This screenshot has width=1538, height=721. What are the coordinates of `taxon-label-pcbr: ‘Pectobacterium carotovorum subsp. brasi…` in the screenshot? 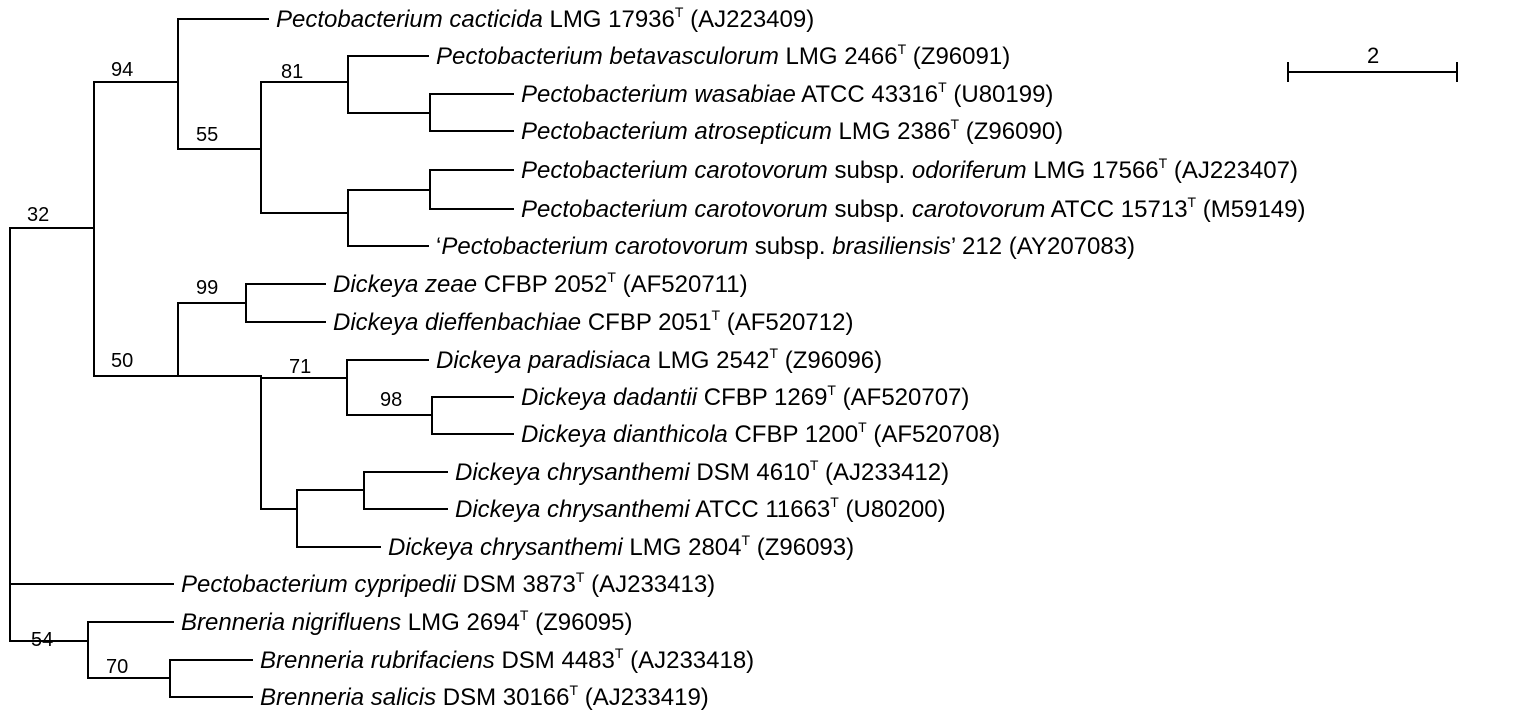 It's located at (785, 246).